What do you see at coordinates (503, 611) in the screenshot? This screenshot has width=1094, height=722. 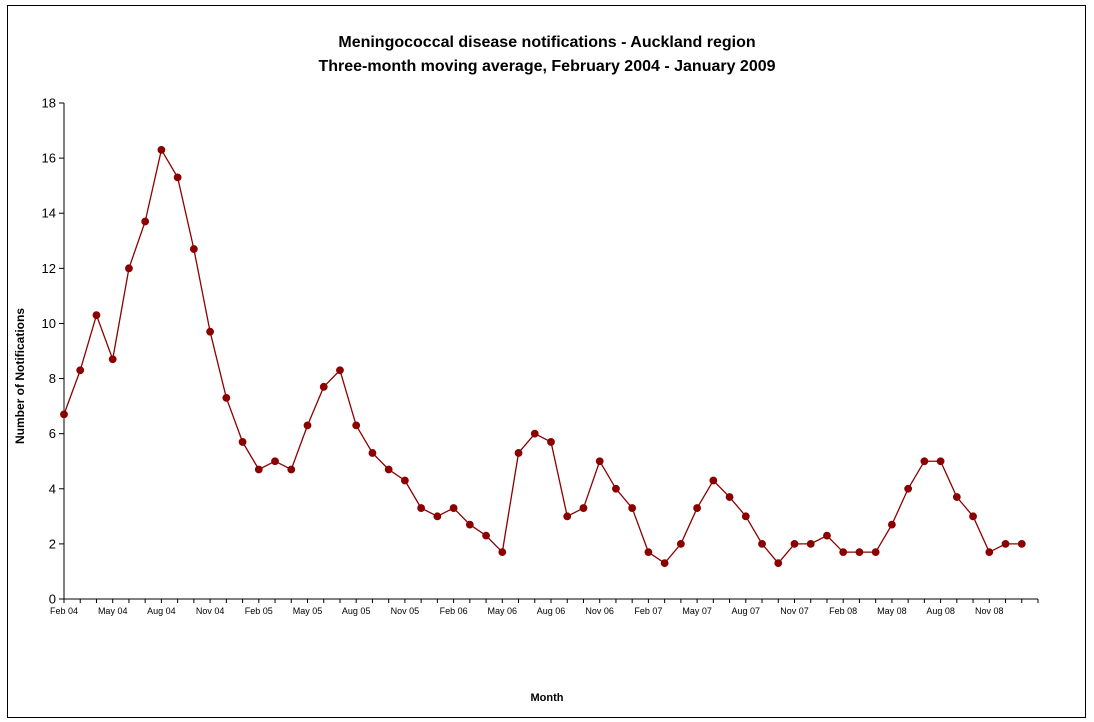 I see `x-tick-label: May 06` at bounding box center [503, 611].